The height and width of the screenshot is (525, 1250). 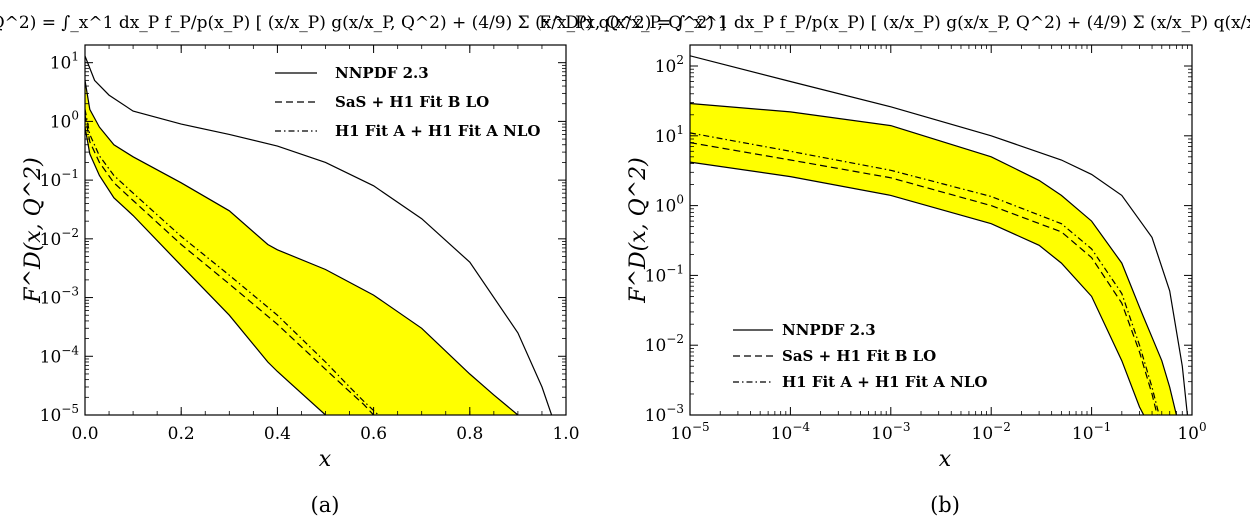 I want to click on x-tick-label: 0.6, so click(x=373, y=434).